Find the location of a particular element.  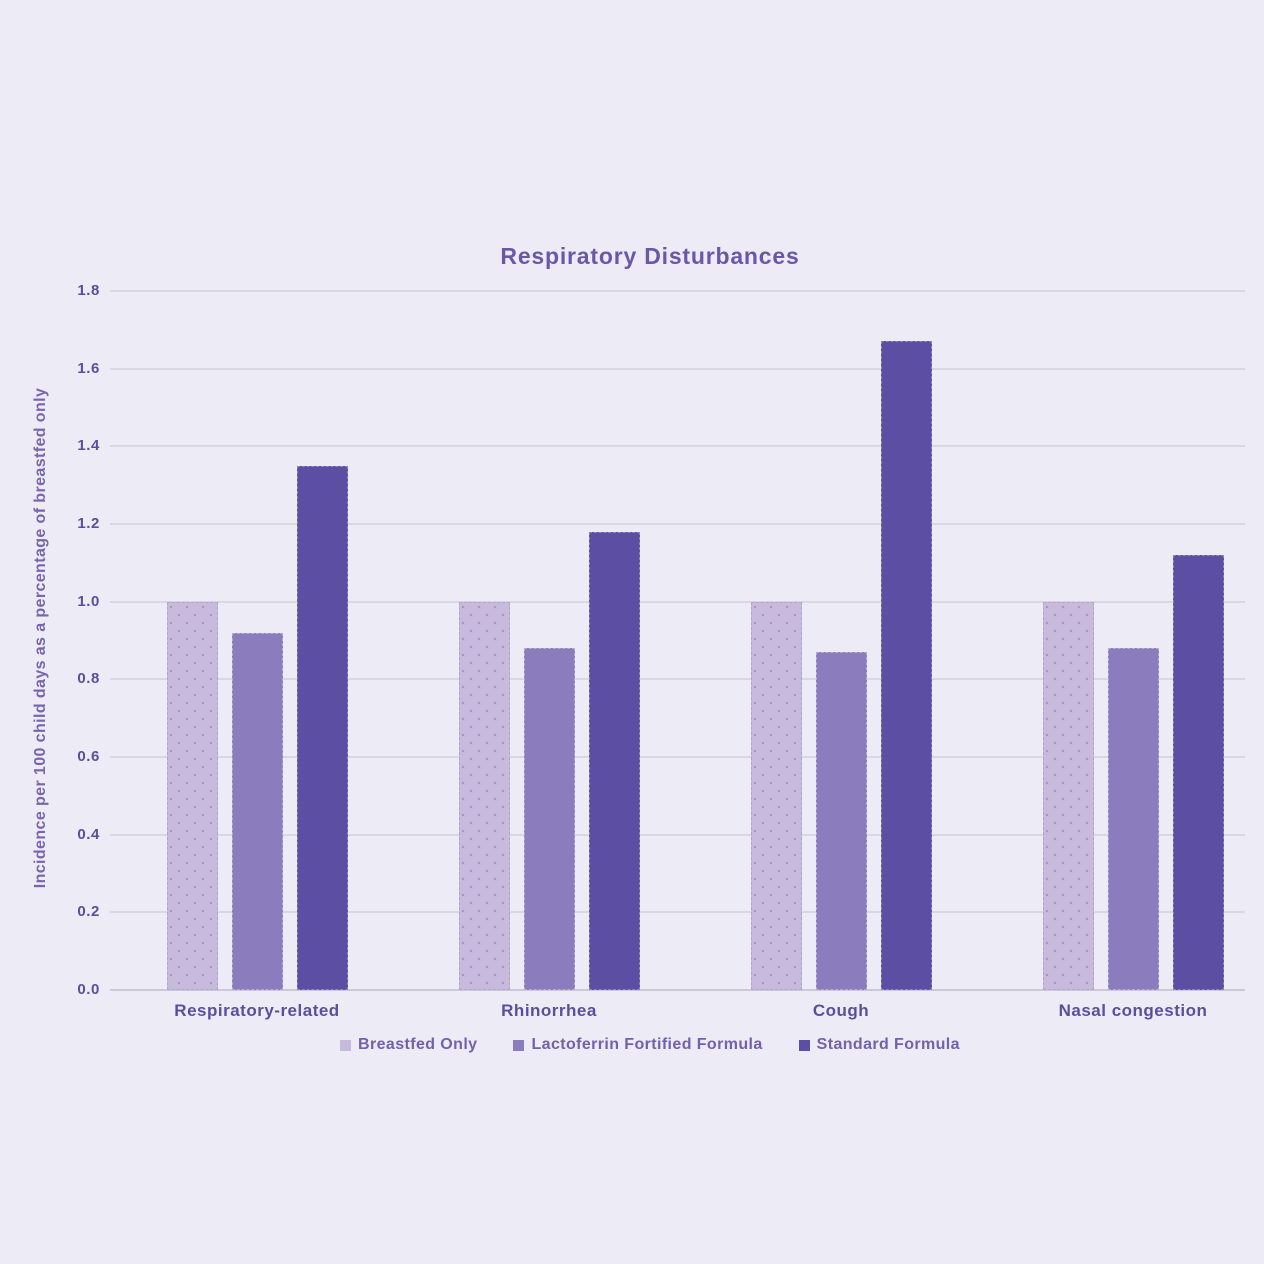

y-tick-label: 0.6 is located at coordinates (88, 756).